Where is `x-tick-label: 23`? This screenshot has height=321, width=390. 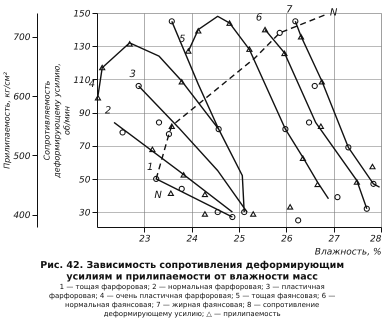
x-tick-label: 23 is located at coordinates (145, 239).